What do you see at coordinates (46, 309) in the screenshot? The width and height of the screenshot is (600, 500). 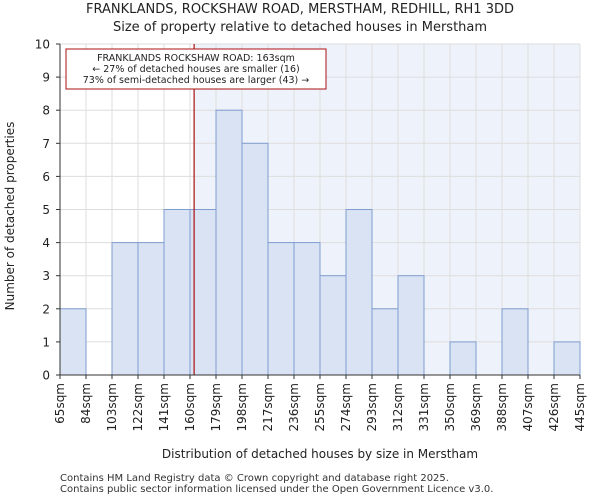 I see `y-tick-label: 2` at bounding box center [46, 309].